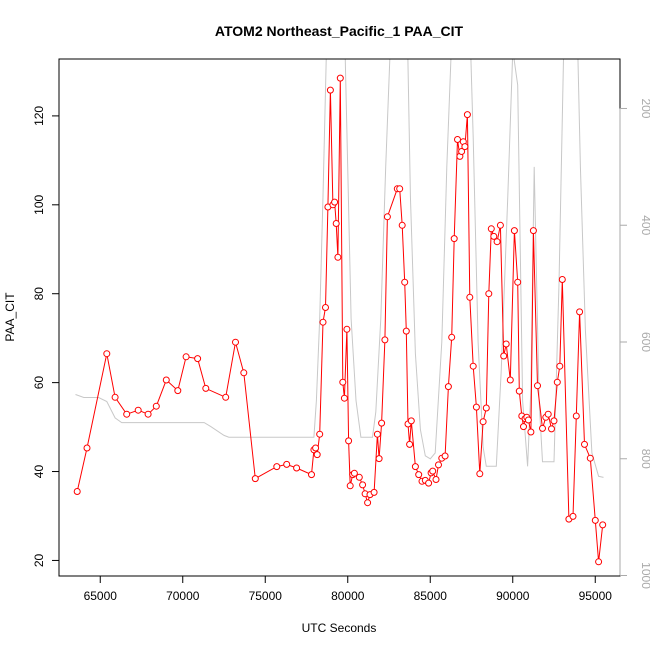  What do you see at coordinates (46, 336) in the screenshot?
I see `y-axis: 20 40 60 80 100 120` at bounding box center [46, 336].